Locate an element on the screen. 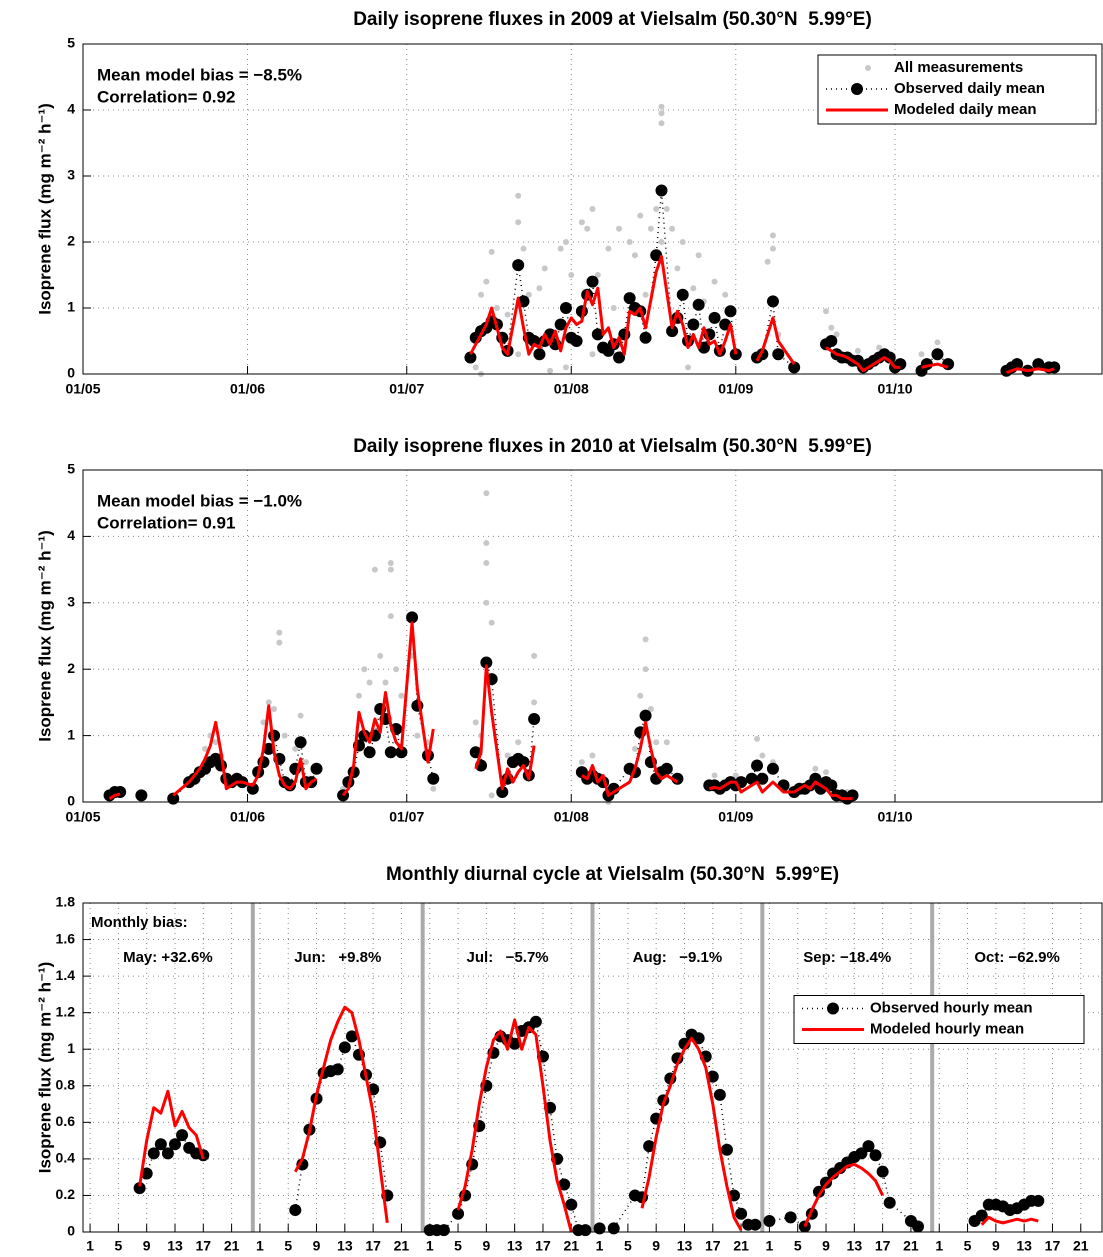  legend-label: Observed daily mean is located at coordinates (969, 88).